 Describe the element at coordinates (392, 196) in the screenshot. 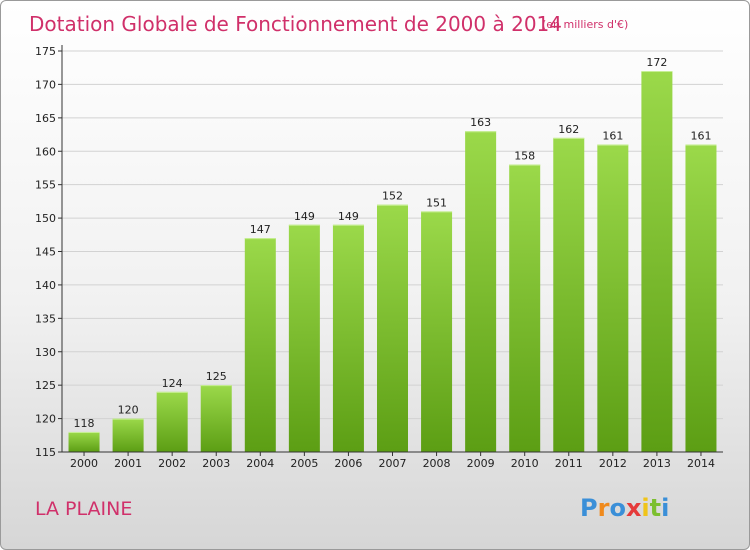

I see `value-label: 152` at that location.